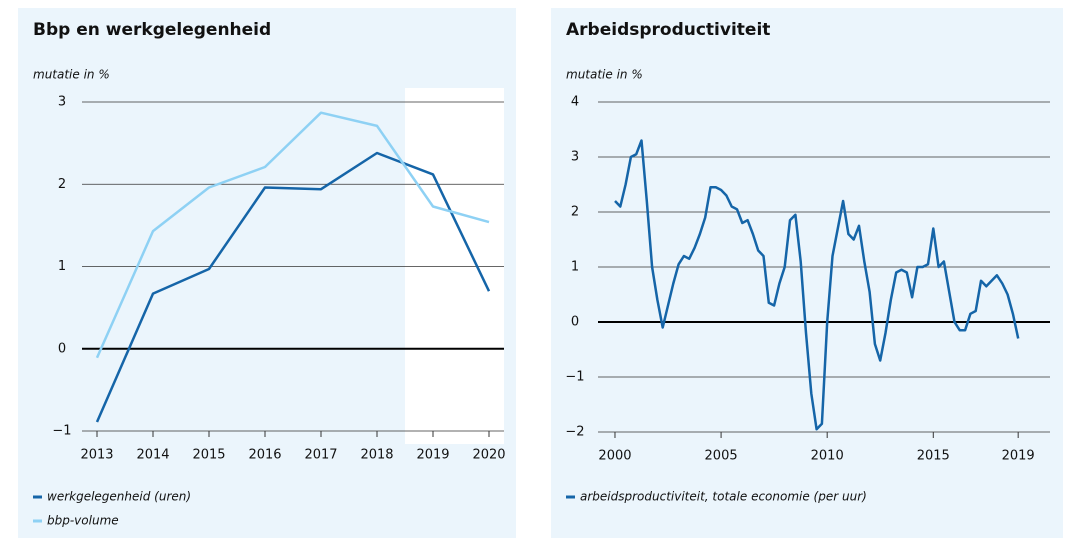 This screenshot has width=1065, height=541. I want to click on x-tick-label: 2013, so click(96, 455).